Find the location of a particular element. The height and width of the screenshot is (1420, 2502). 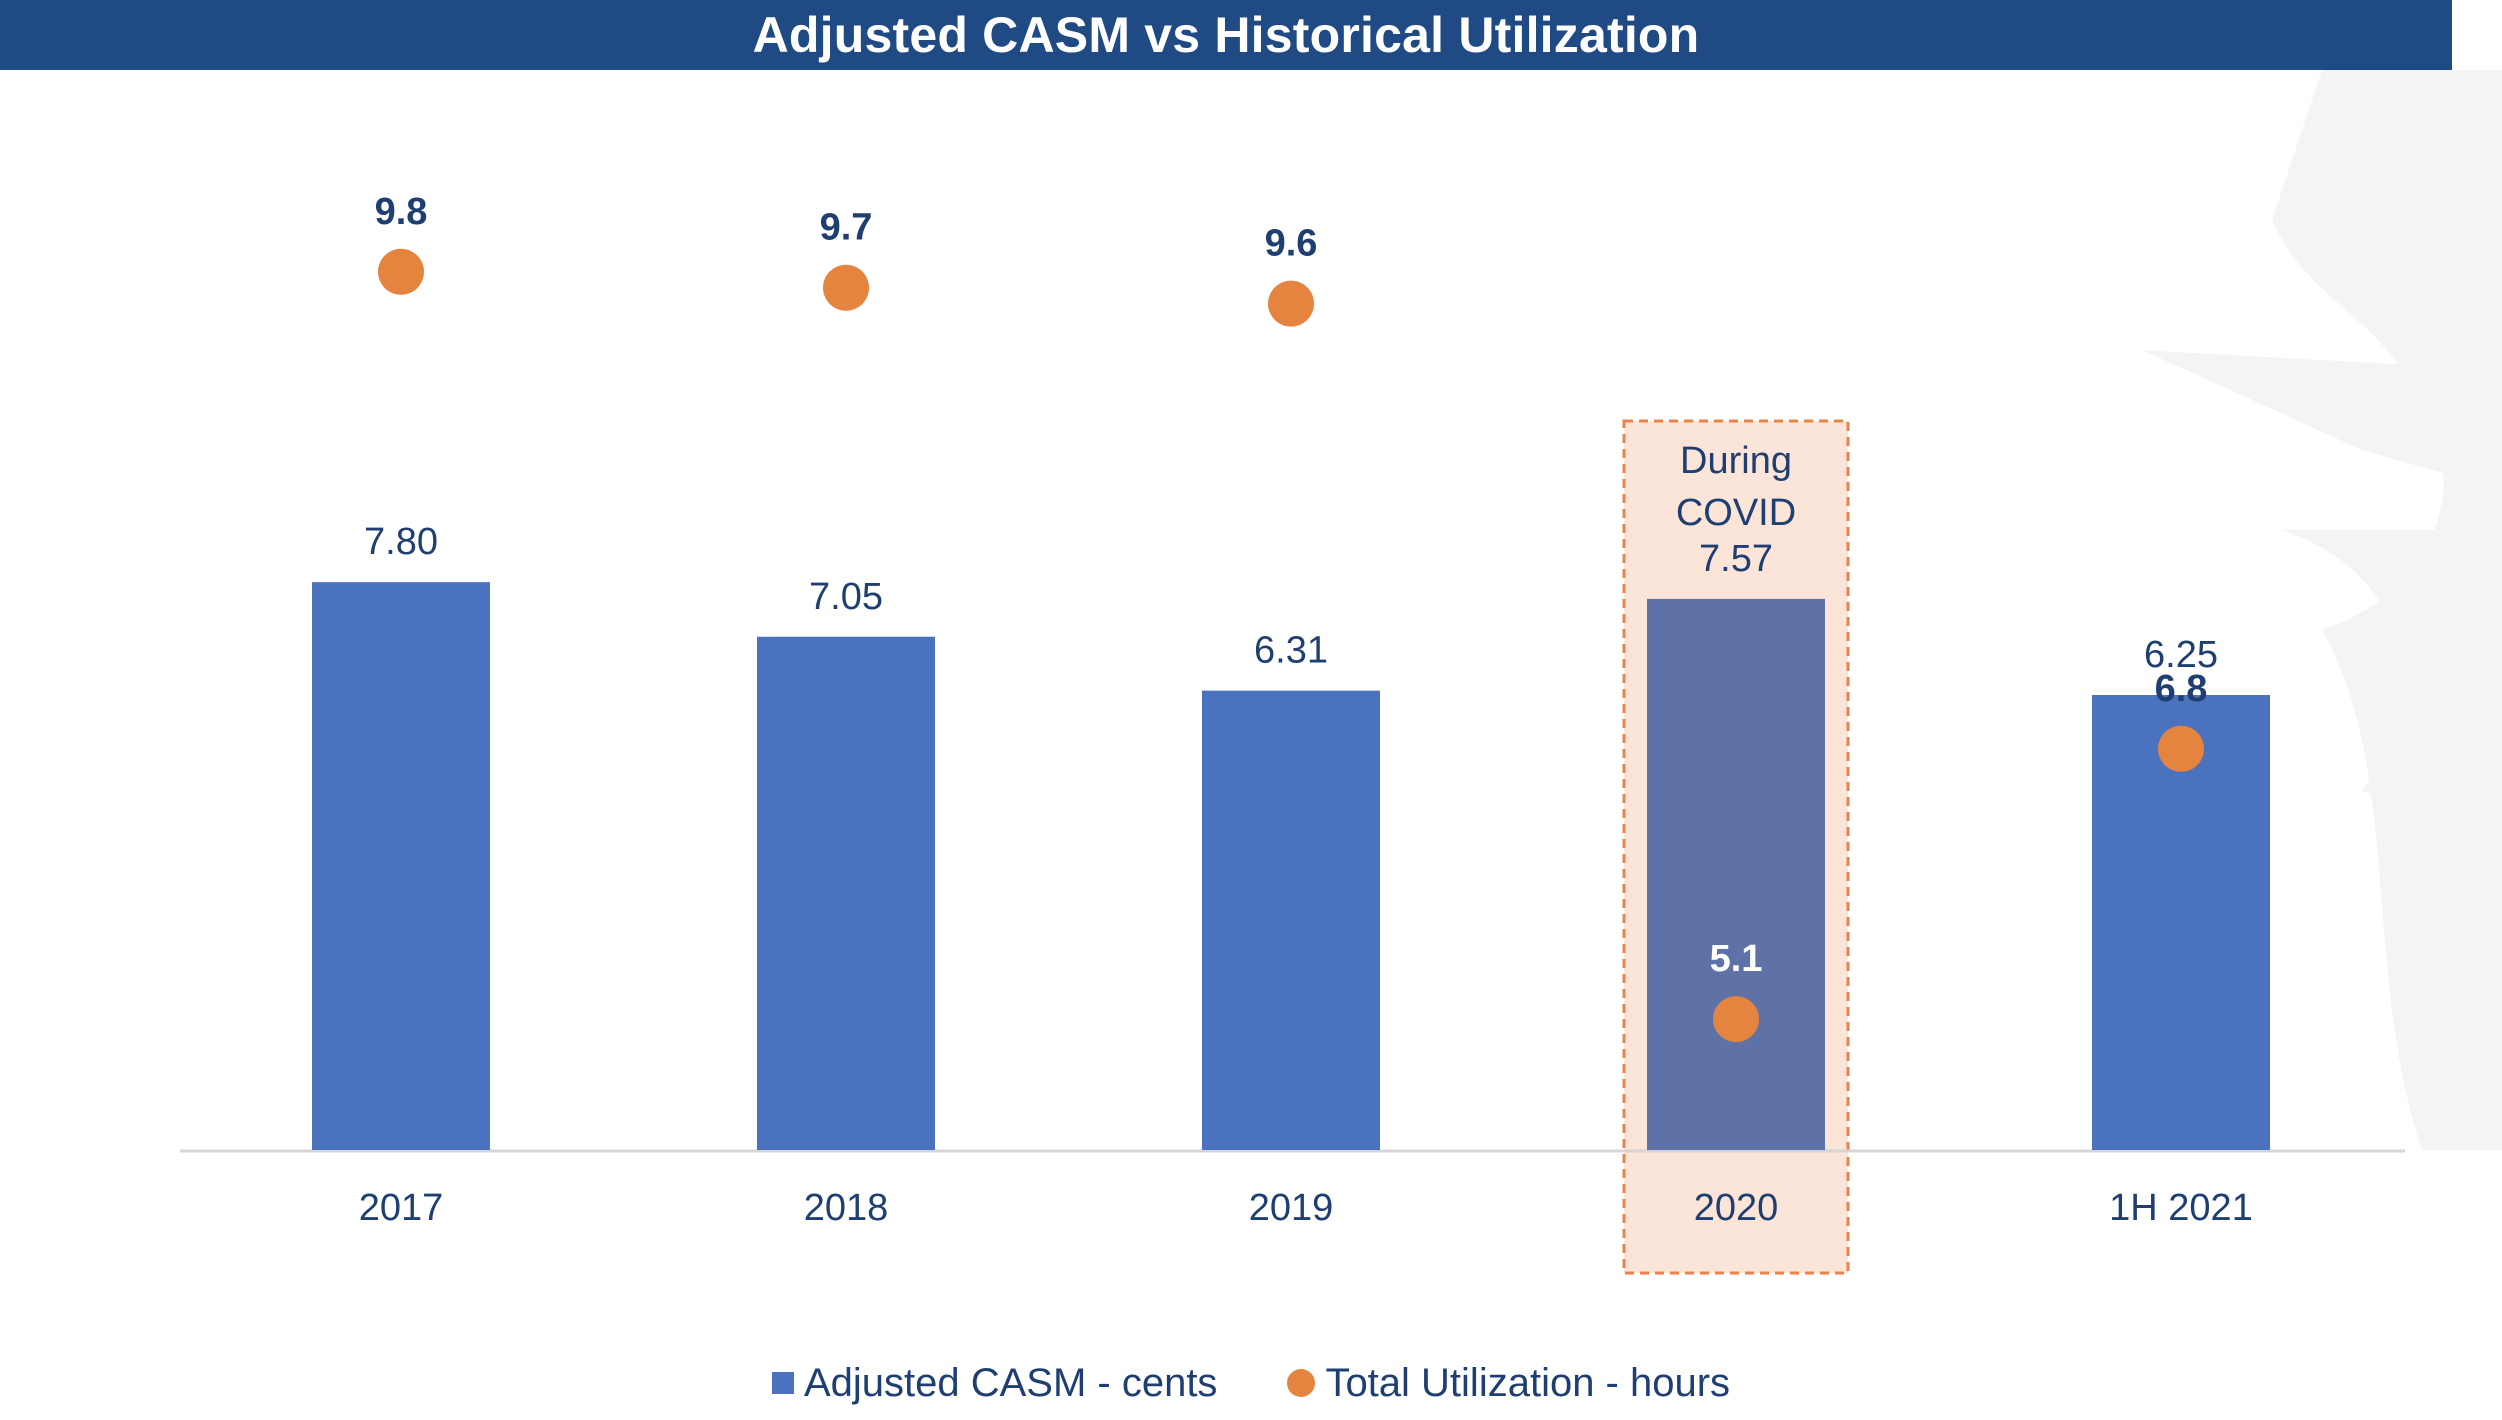

bar-label: 6.31 is located at coordinates (1291, 651).